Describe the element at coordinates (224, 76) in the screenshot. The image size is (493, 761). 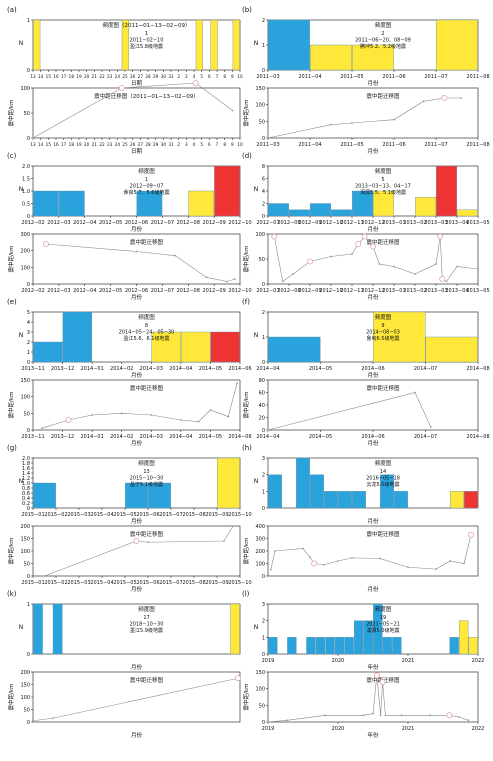
I see `bar-xtick-label: 8` at that location.